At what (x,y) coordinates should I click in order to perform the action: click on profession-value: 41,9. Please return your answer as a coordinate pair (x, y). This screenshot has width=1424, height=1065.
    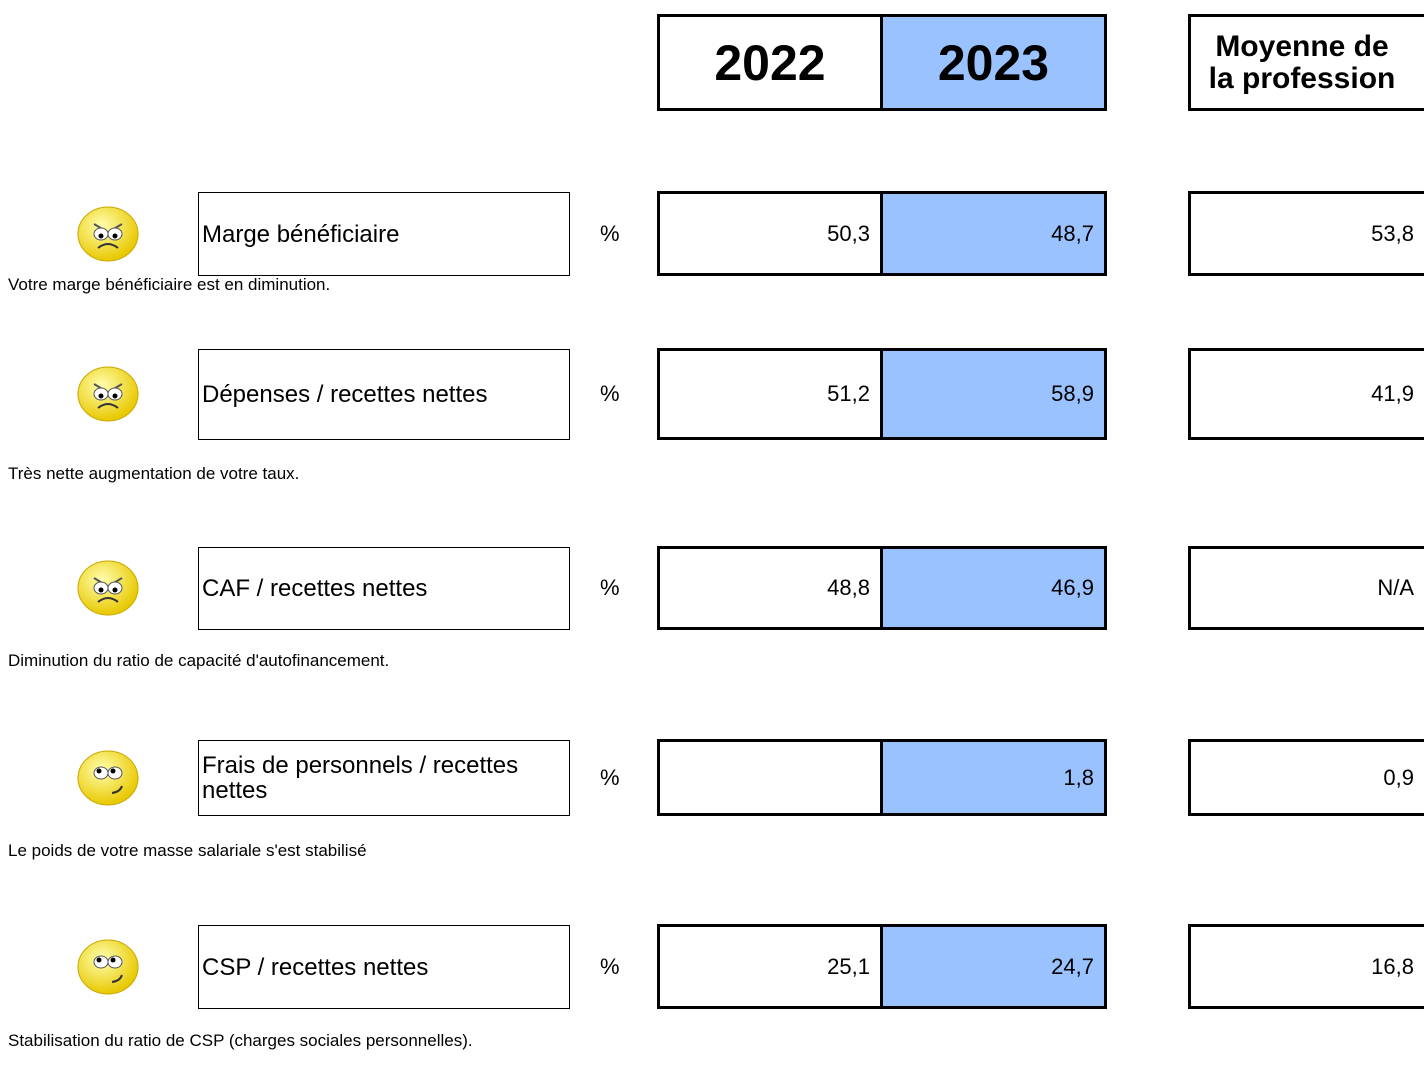
    Looking at the image, I should click on (1306, 394).